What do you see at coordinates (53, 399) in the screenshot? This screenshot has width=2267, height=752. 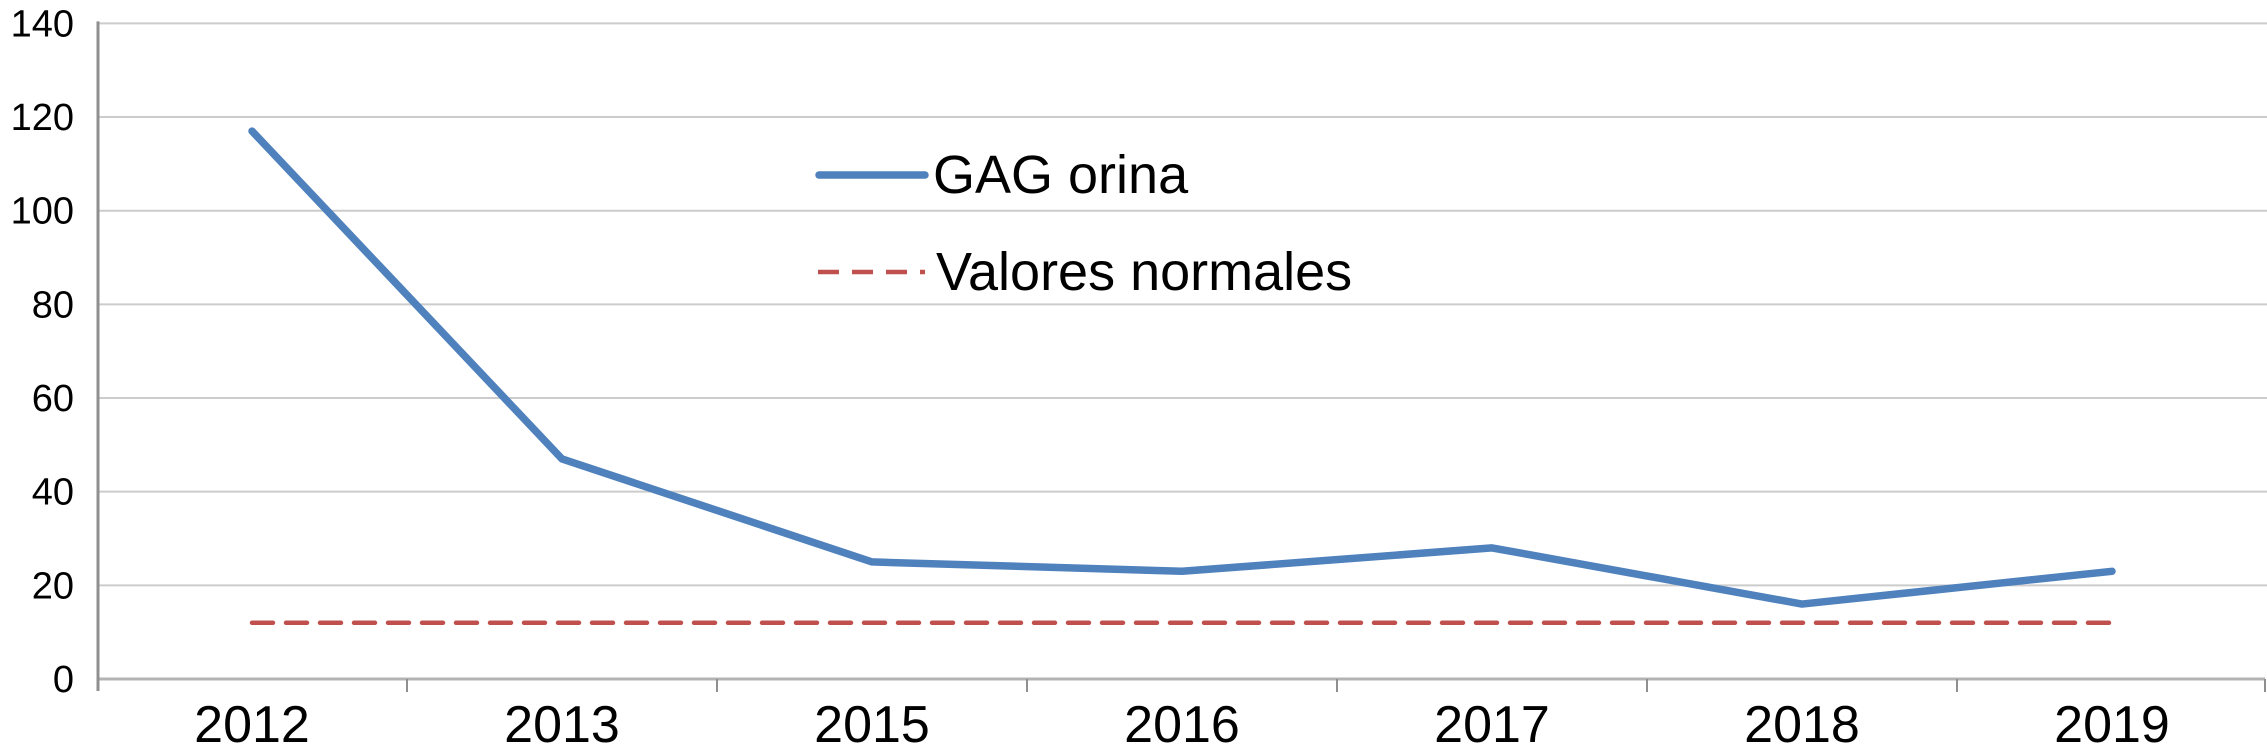 I see `y-tick-label: 60` at bounding box center [53, 399].